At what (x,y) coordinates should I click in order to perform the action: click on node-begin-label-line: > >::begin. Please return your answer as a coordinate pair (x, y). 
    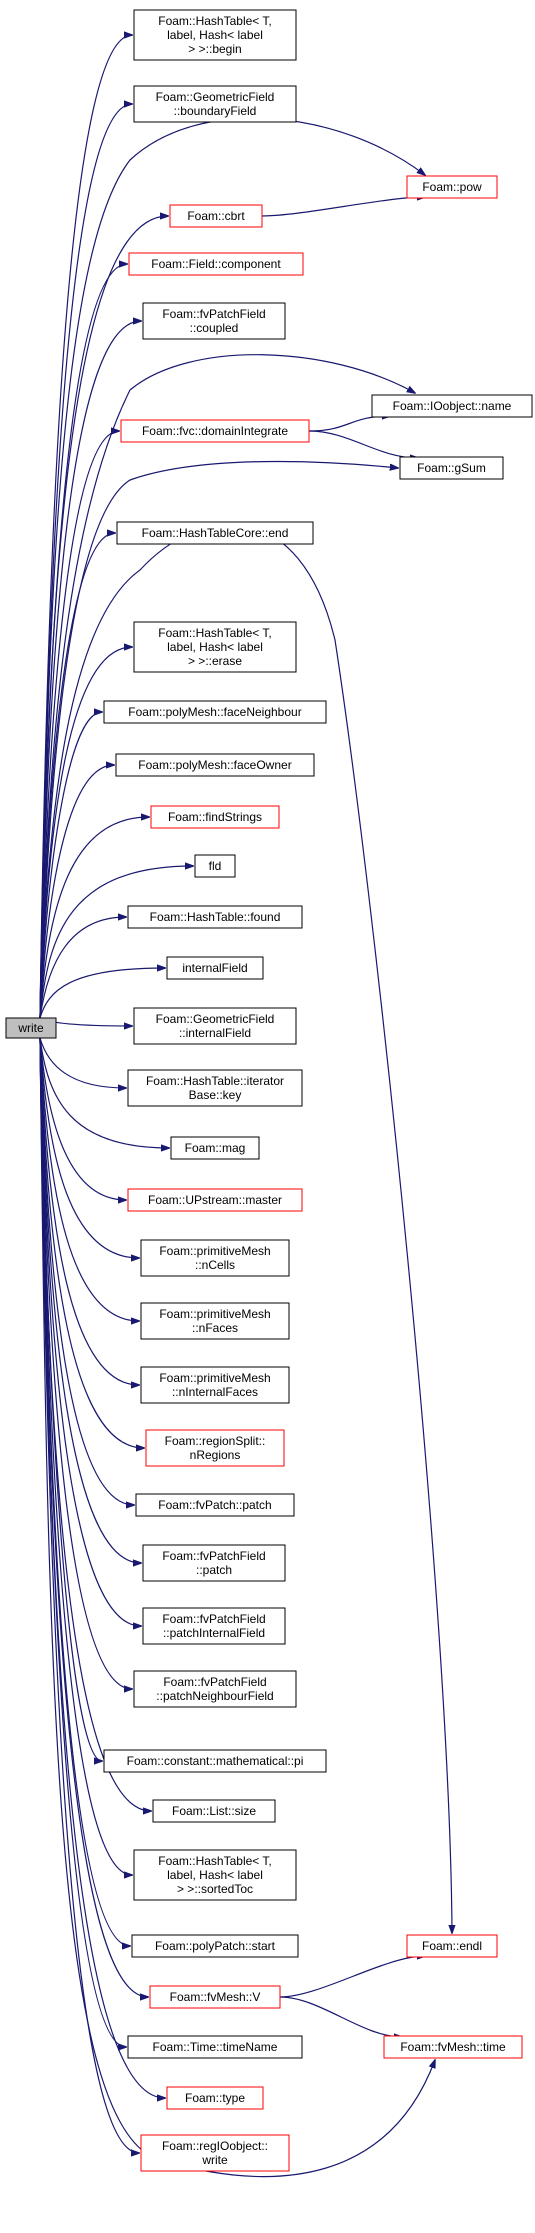
    Looking at the image, I should click on (214, 49).